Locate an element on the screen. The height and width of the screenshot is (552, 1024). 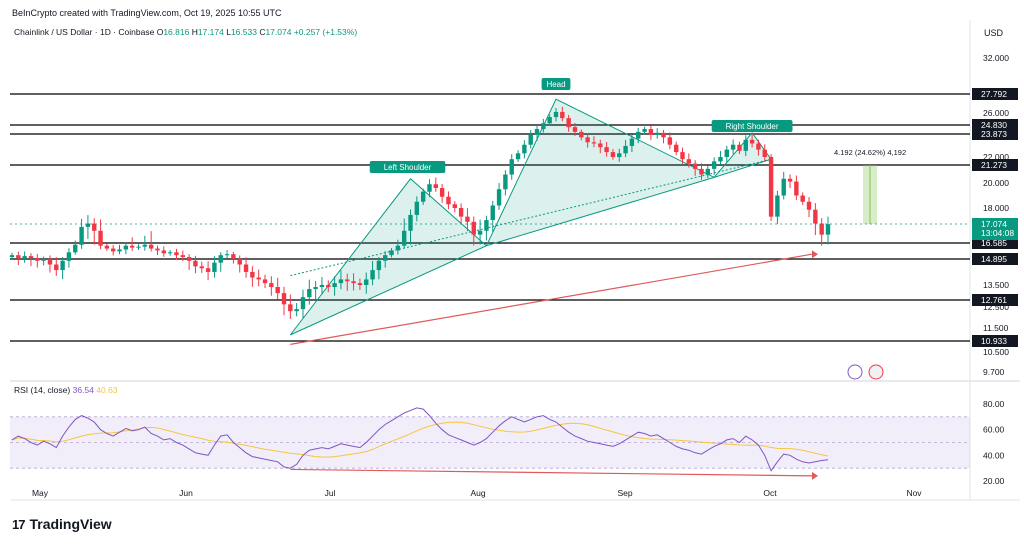
rsi-line is located at coordinates (420, 439).